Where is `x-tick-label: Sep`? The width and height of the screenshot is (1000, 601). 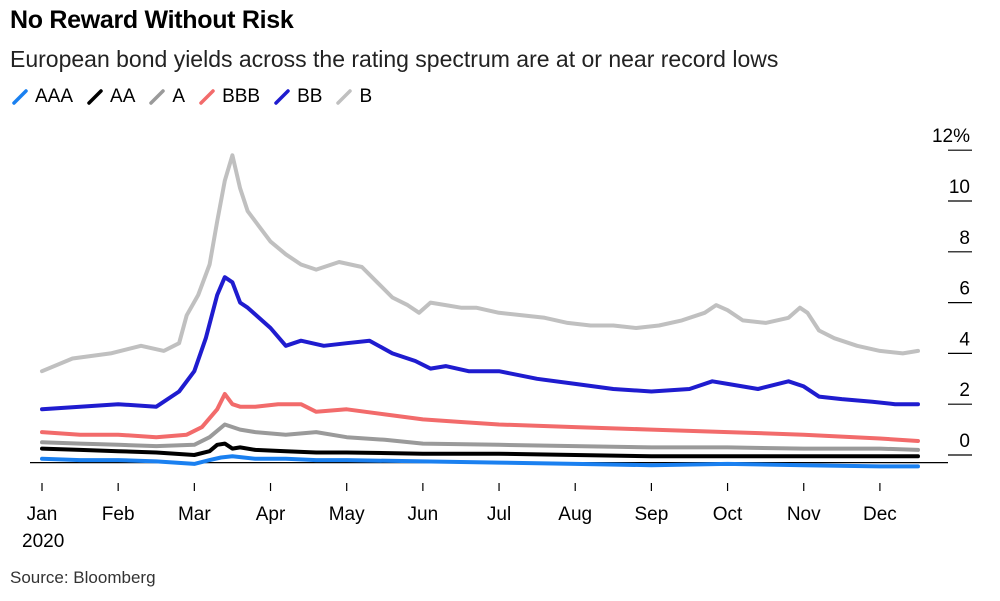
x-tick-label: Sep is located at coordinates (651, 514).